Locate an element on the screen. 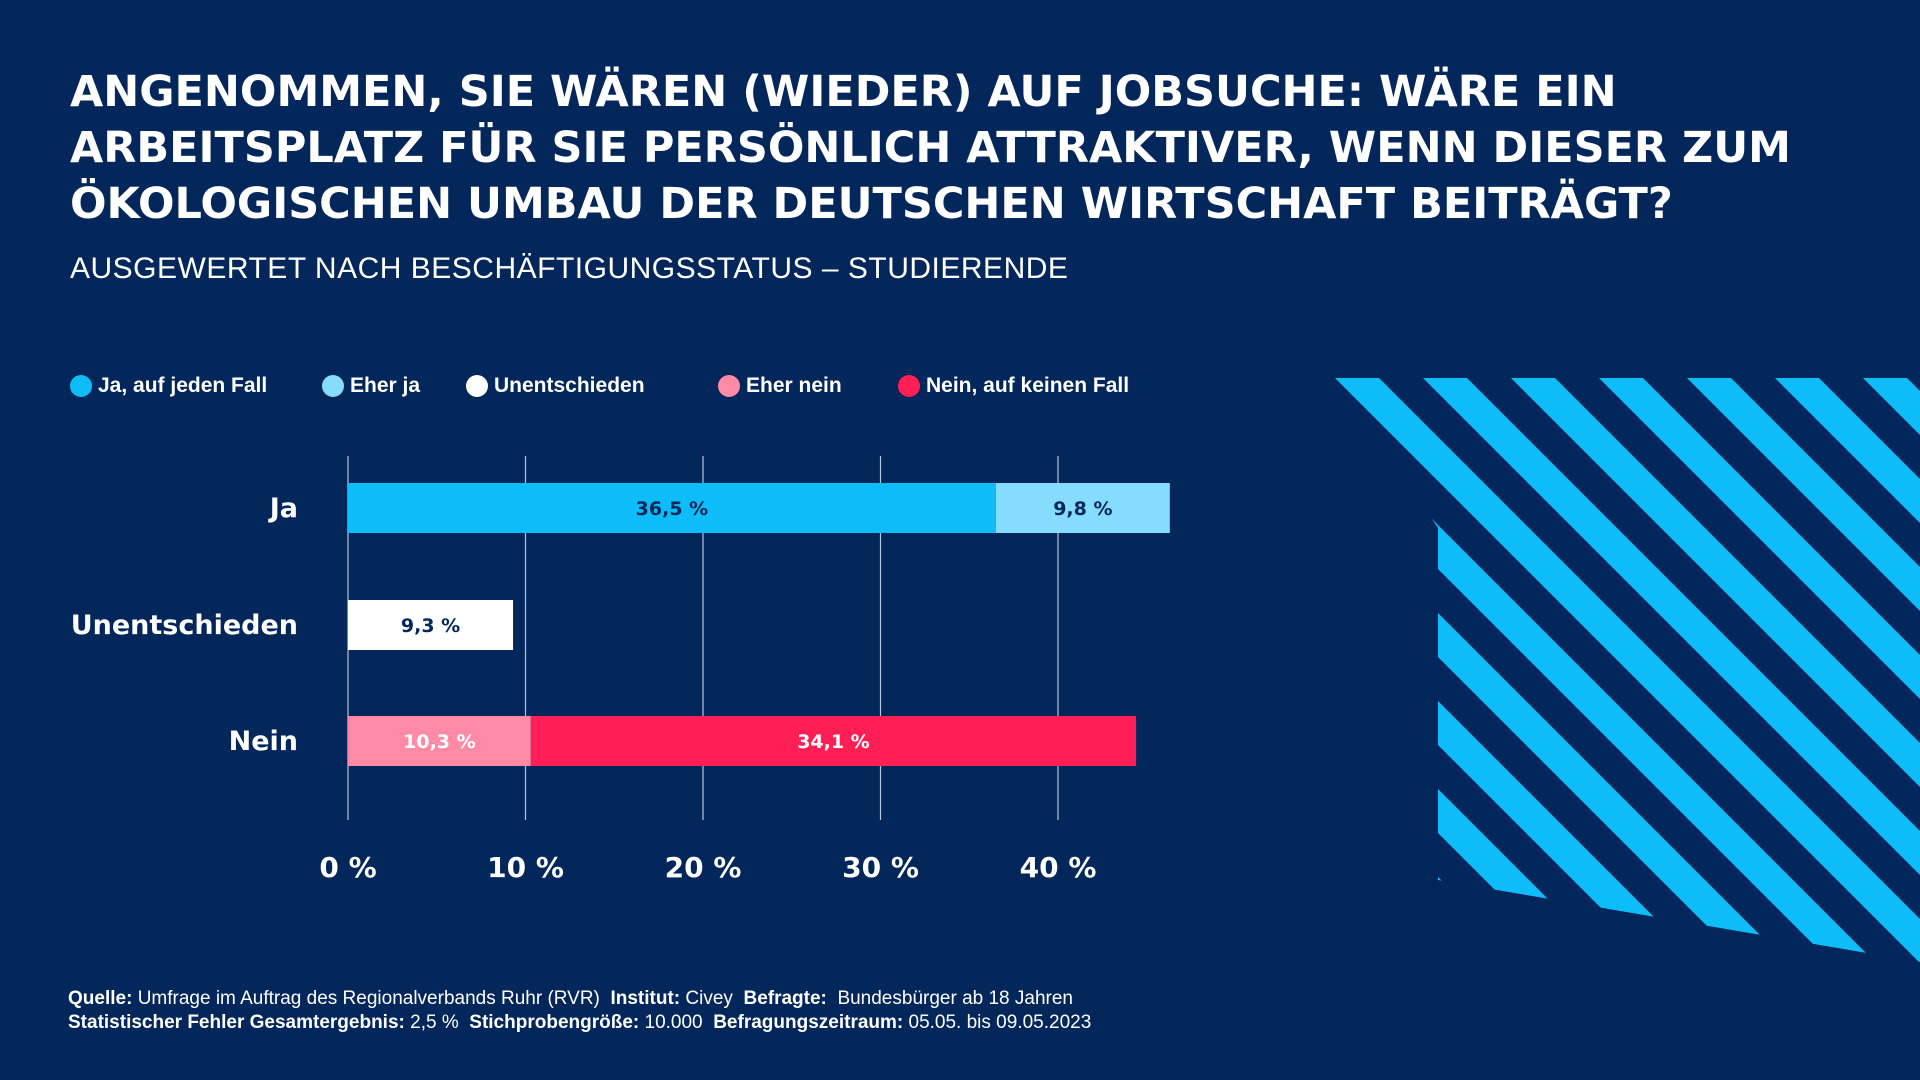 The height and width of the screenshot is (1080, 1920). legend-item-eher-nein: Eher nein is located at coordinates (780, 386).